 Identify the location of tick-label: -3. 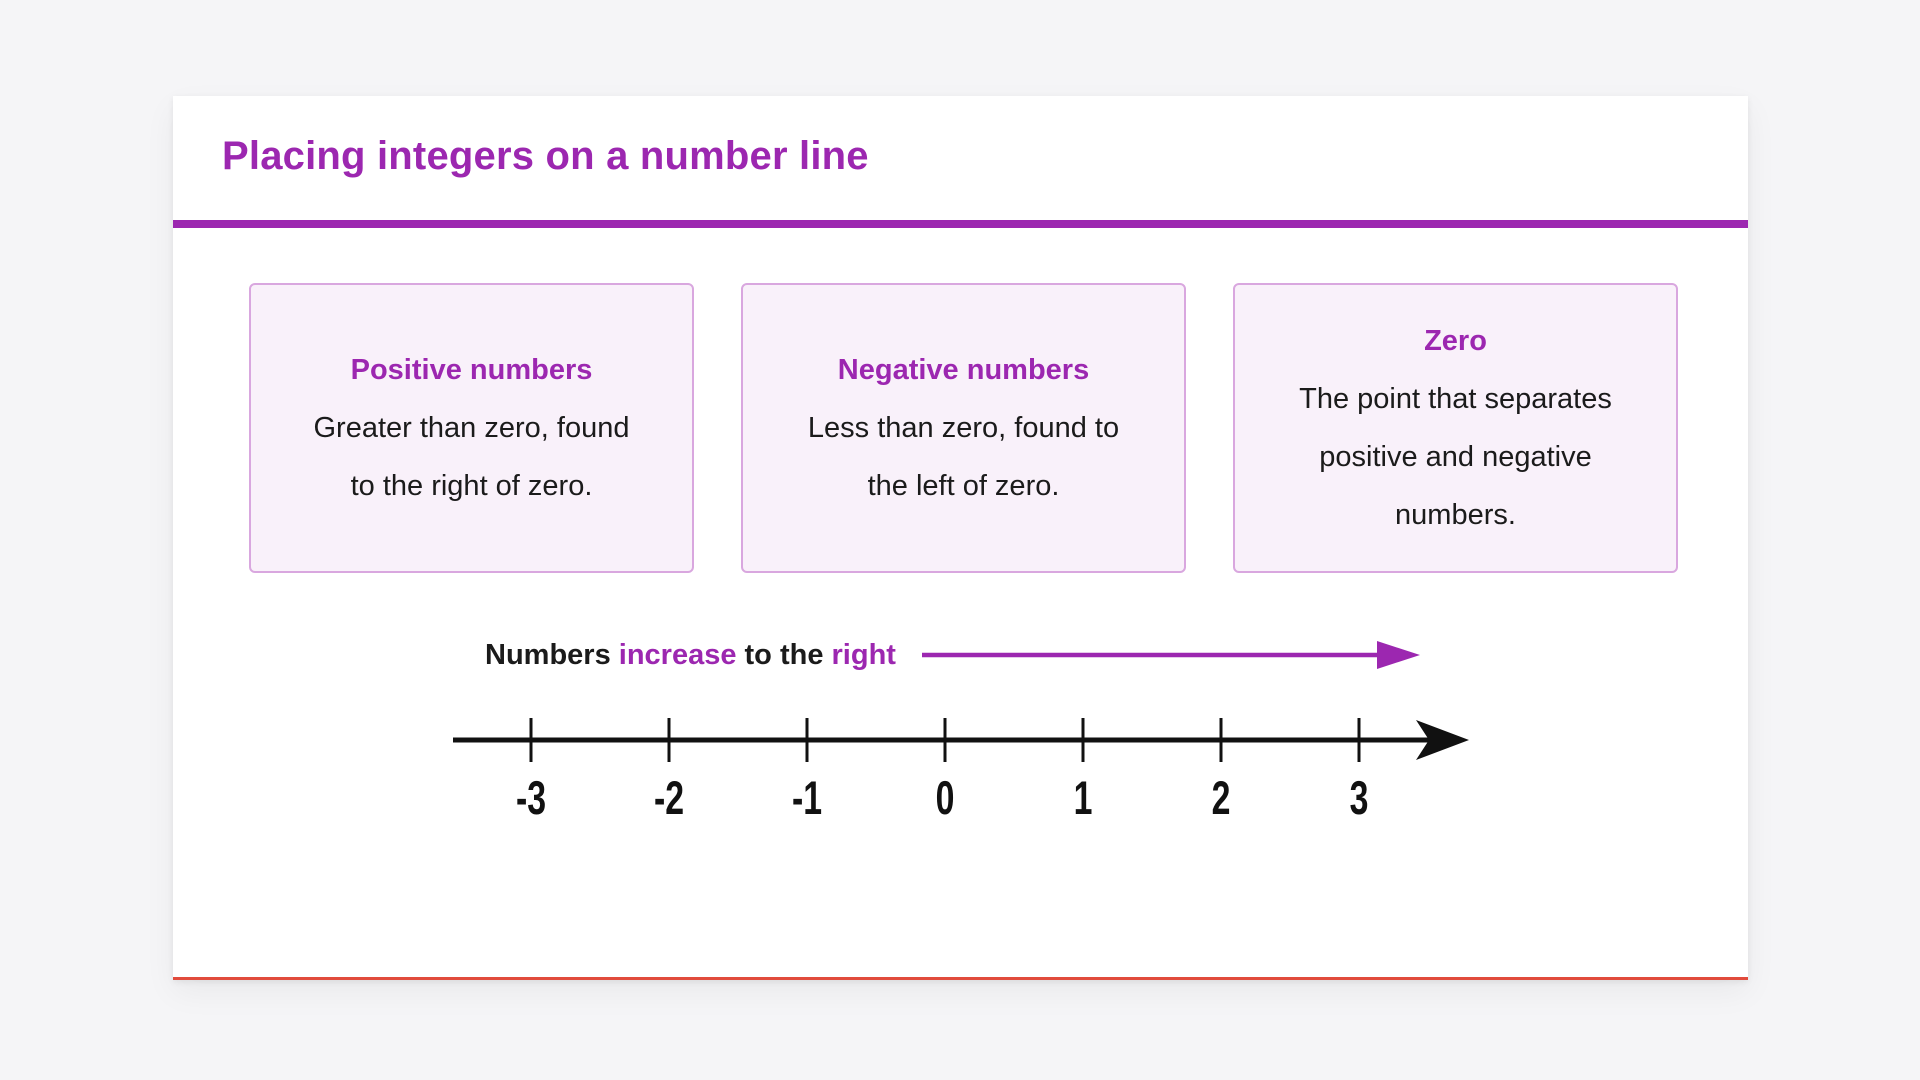
(531, 798).